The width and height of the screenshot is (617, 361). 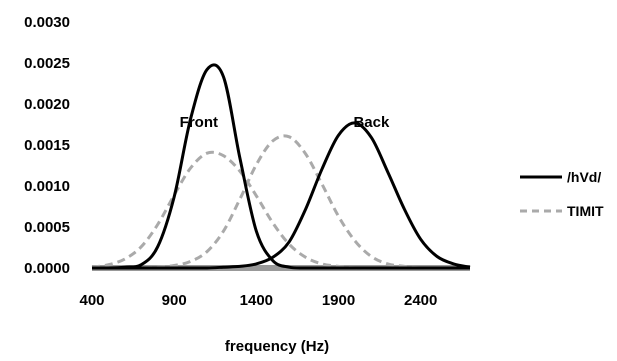 What do you see at coordinates (584, 177) in the screenshot?
I see `legend-label: /hVd/` at bounding box center [584, 177].